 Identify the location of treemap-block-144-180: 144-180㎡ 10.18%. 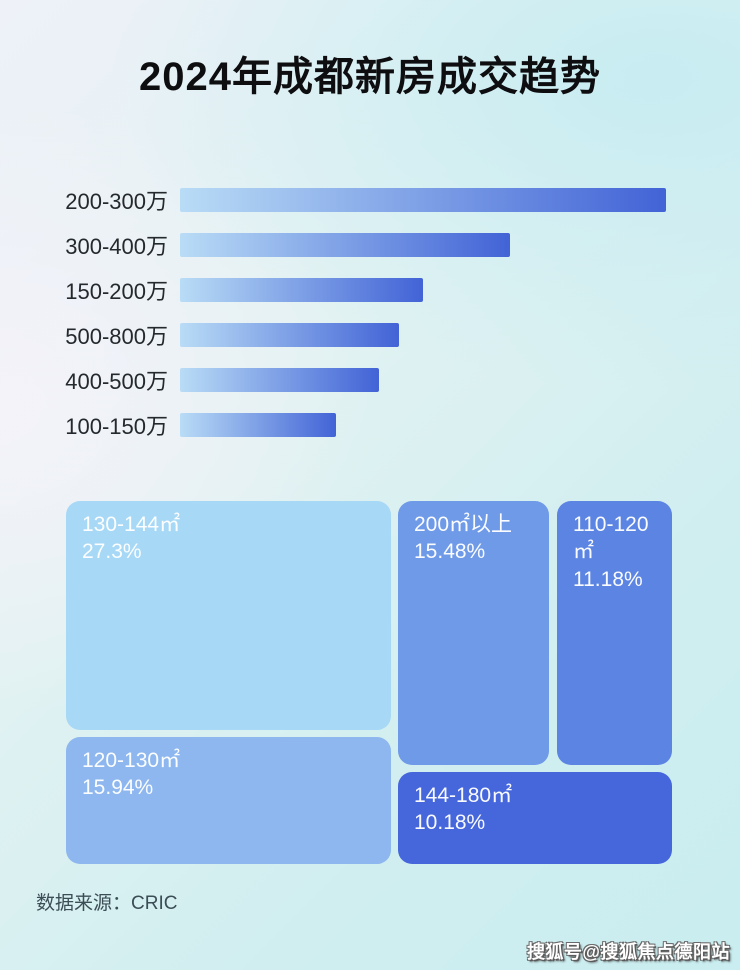
(535, 818).